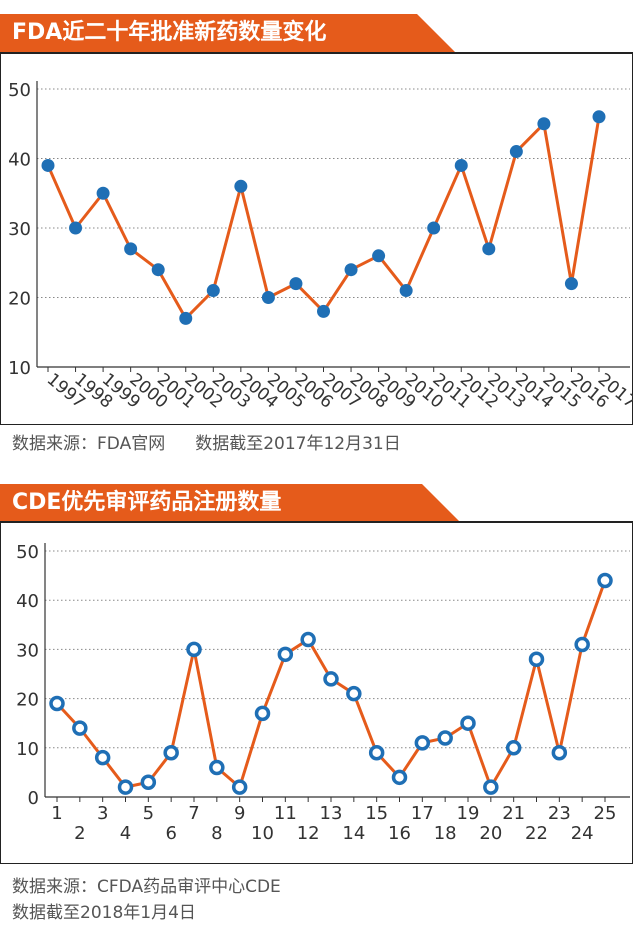 Image resolution: width=633 pixels, height=938 pixels. What do you see at coordinates (422, 813) in the screenshot?
I see `x-tick-label: 17` at bounding box center [422, 813].